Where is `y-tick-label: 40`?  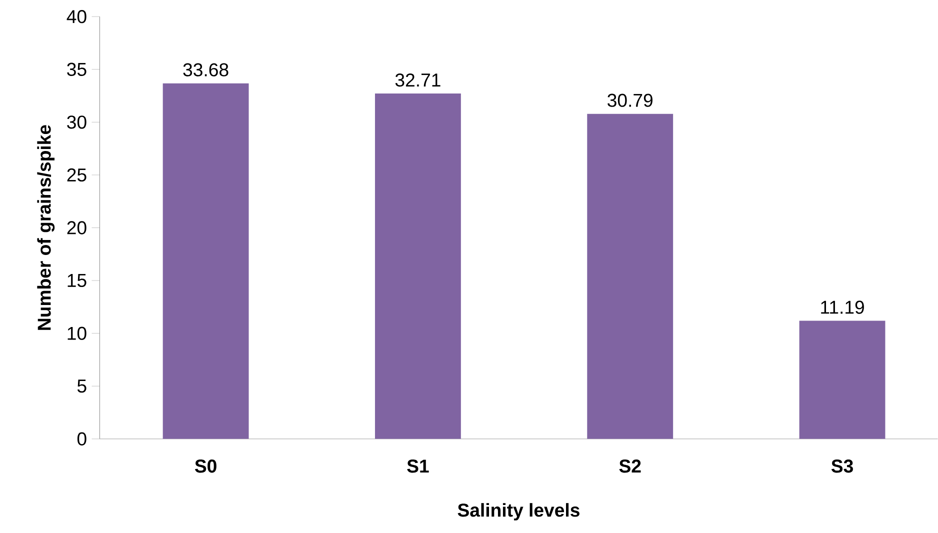
y-tick-label: 40 is located at coordinates (76, 17).